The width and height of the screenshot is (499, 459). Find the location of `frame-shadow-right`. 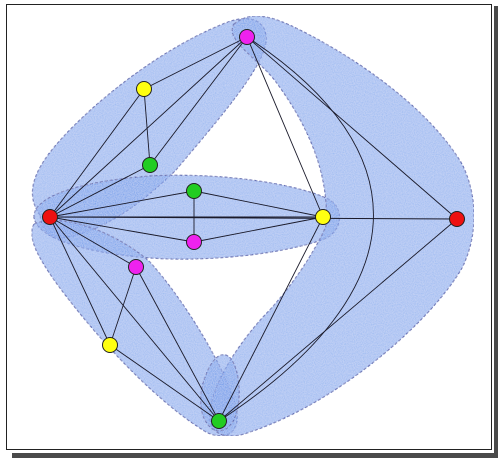

frame-shadow-right is located at coordinates (496, 232).